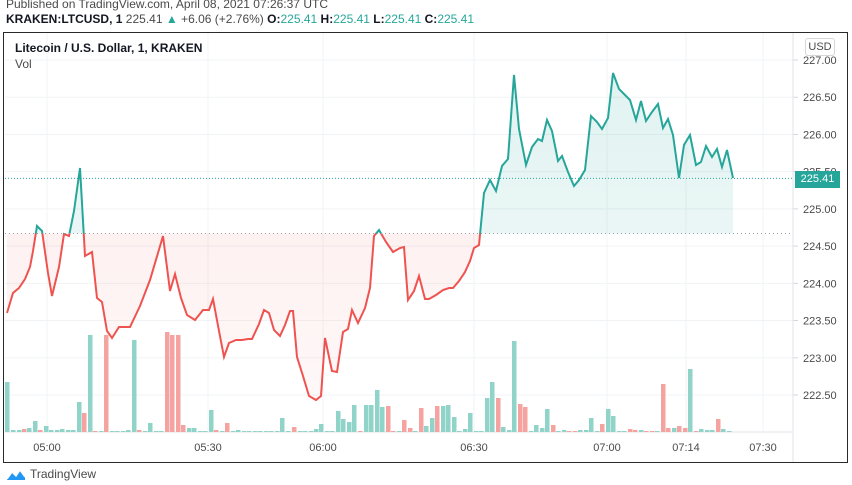 The height and width of the screenshot is (485, 852). What do you see at coordinates (109, 48) in the screenshot?
I see `chart-title: Litecoin / U.S. Dollar, 1, KRAKEN` at bounding box center [109, 48].